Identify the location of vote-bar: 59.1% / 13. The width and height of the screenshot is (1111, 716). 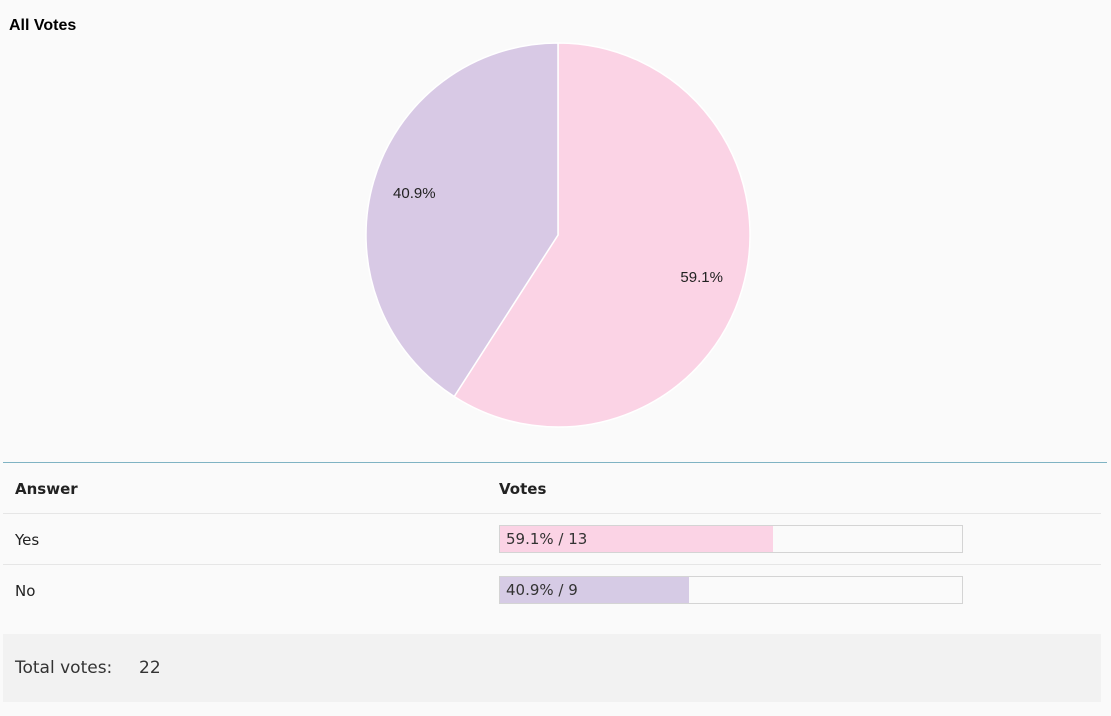
(731, 539).